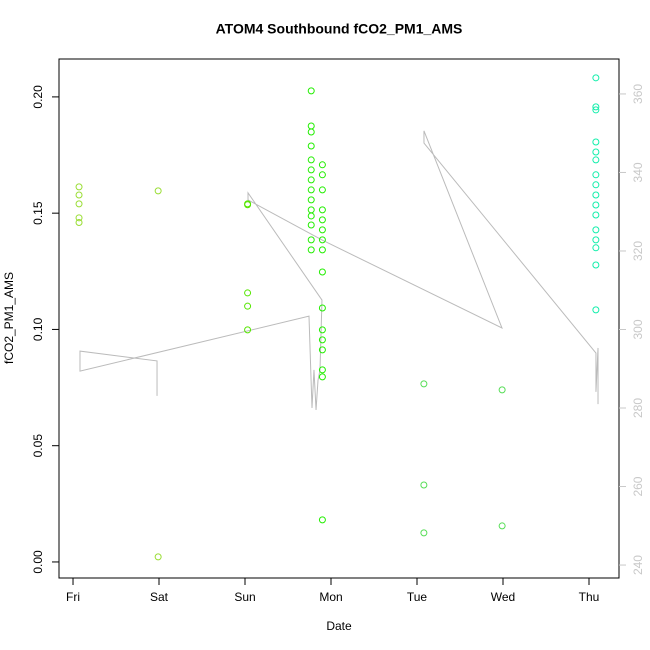  What do you see at coordinates (339, 626) in the screenshot?
I see `x-axis-label: Date` at bounding box center [339, 626].